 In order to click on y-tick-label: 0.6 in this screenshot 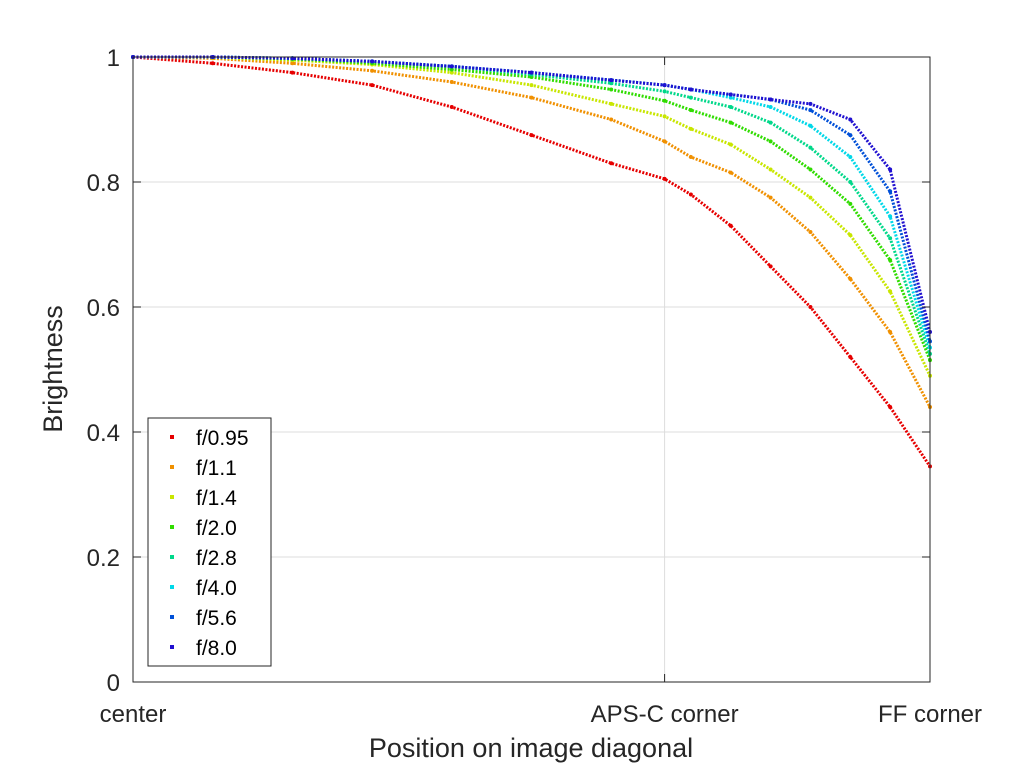, I will do `click(103, 308)`.